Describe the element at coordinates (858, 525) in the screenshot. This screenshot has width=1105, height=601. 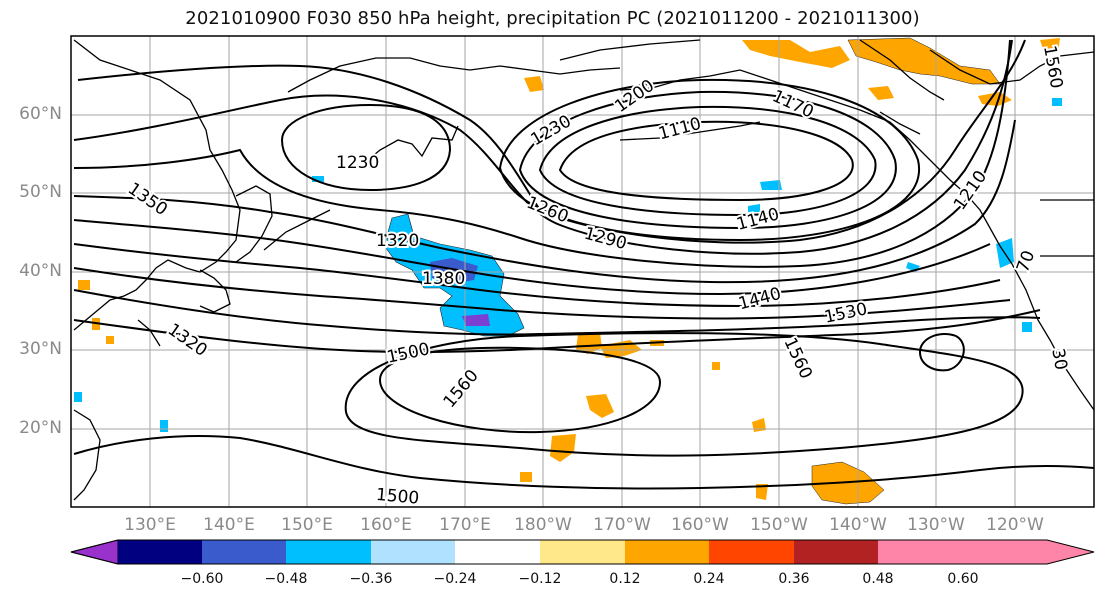
I see `lon-label: 140°W` at that location.